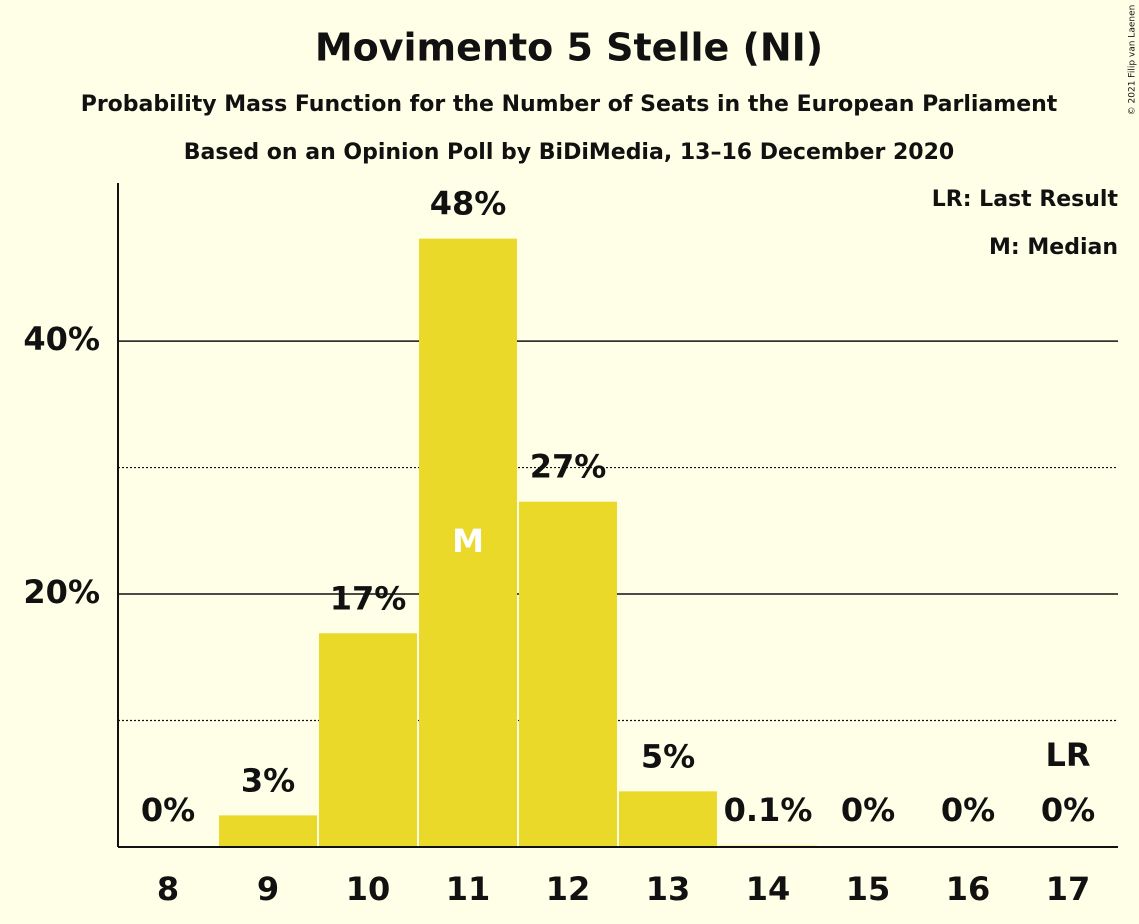 This screenshot has width=1139, height=924. Describe the element at coordinates (768, 889) in the screenshot. I see `x-tick-label: 14` at that location.